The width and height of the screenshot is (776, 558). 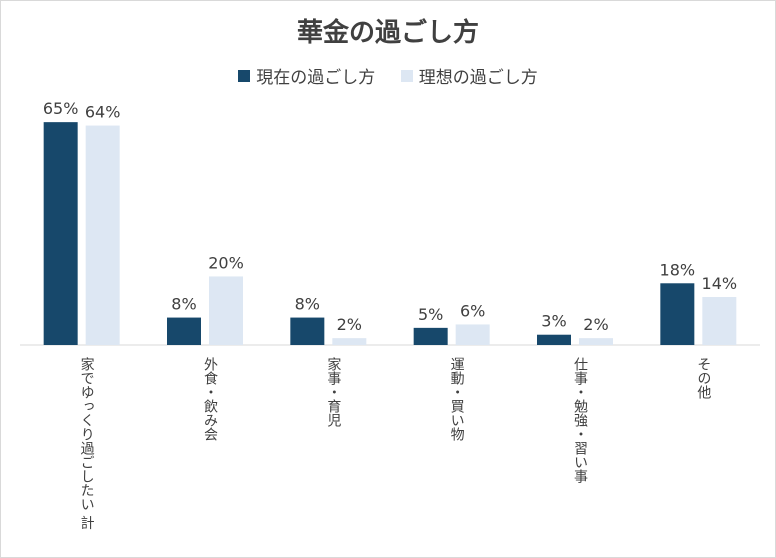 What do you see at coordinates (103, 112) in the screenshot?
I see `data-label-ideal-0: 64%` at bounding box center [103, 112].